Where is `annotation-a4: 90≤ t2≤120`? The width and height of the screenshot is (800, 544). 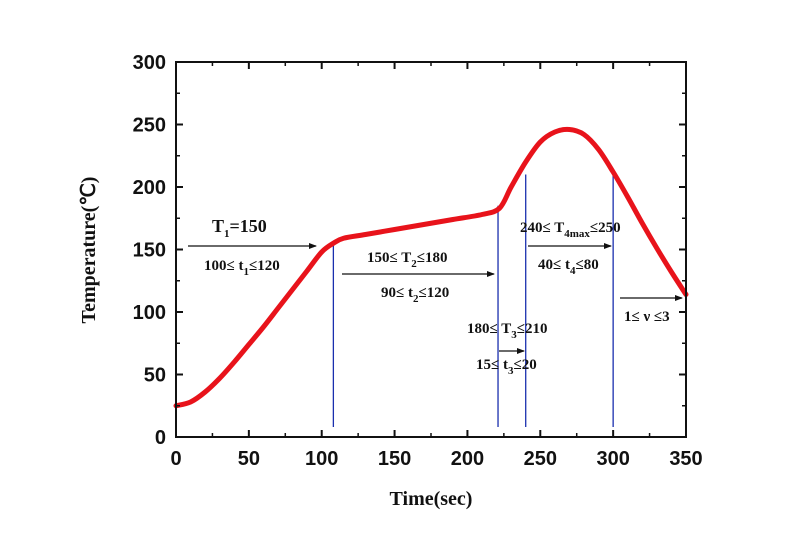 annotation-a4: 90≤ t2≤120 is located at coordinates (415, 295).